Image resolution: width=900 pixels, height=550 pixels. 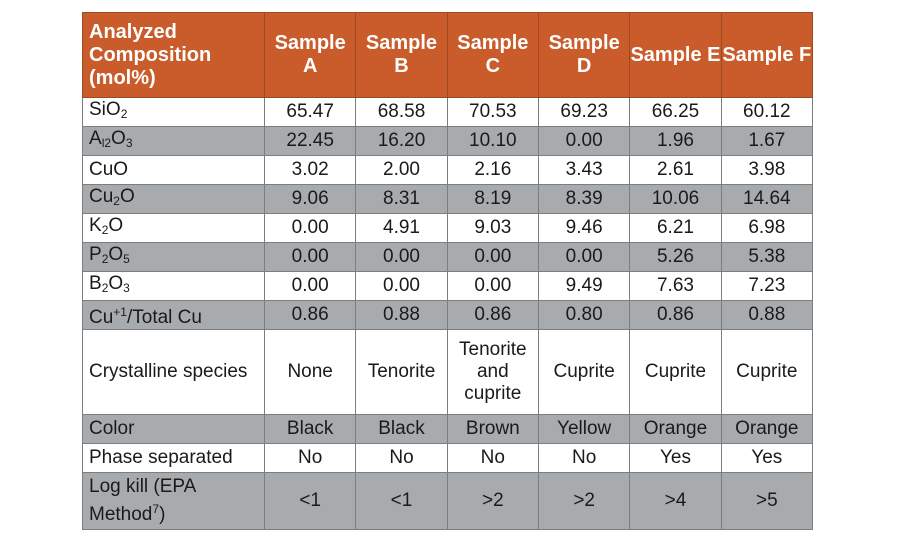 I want to click on table-cell: Tenorite and cuprite, so click(x=492, y=372).